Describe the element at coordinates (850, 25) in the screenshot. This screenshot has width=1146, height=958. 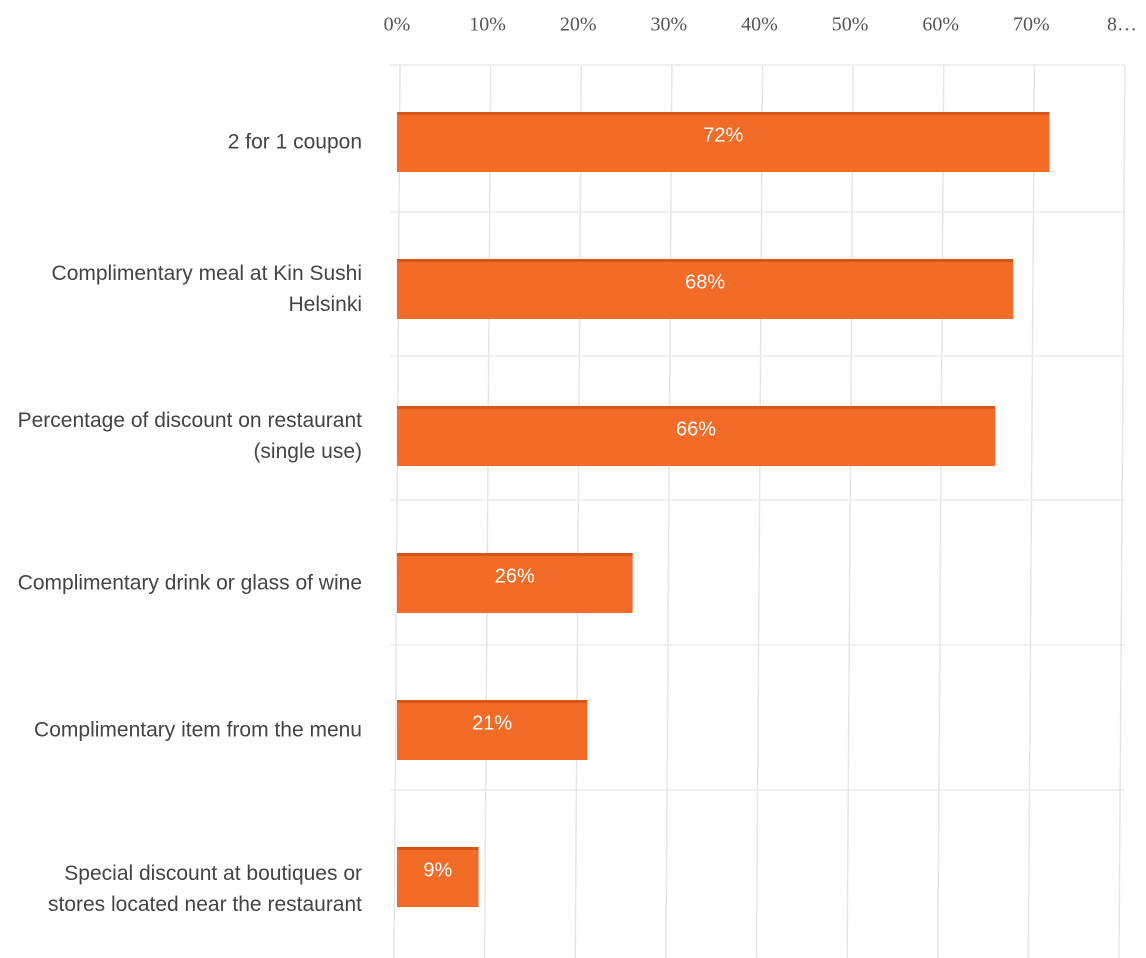
I see `x-tick-label: 50%` at that location.